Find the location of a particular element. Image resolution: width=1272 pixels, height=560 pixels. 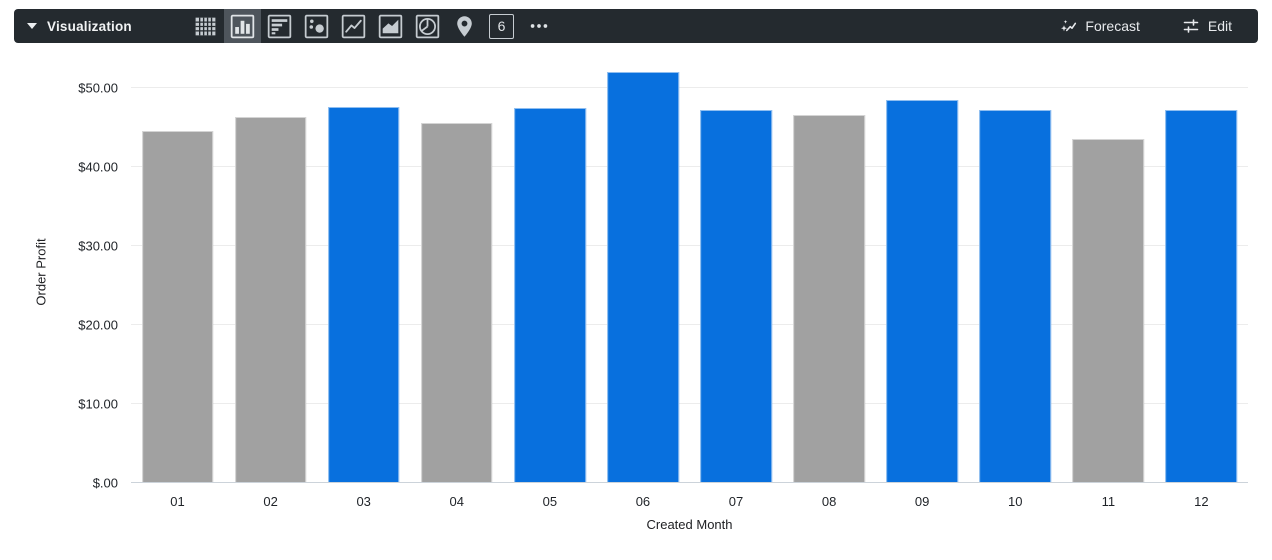

x-tick-label: 02 is located at coordinates (270, 501).